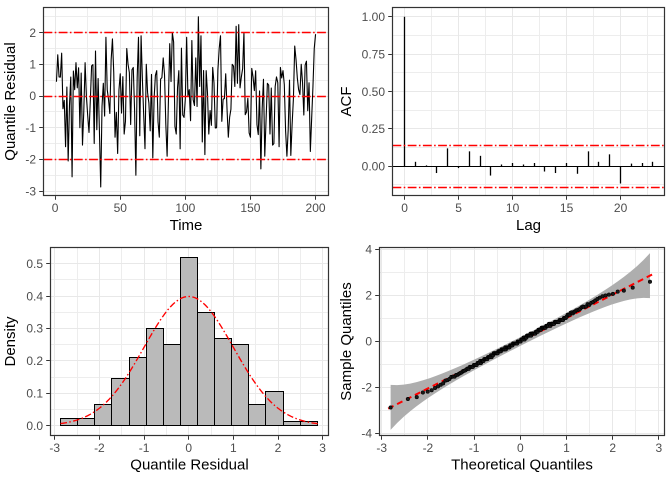 This screenshot has width=672, height=480. Describe the element at coordinates (374, 92) in the screenshot. I see `svg-text: 0.50` at that location.